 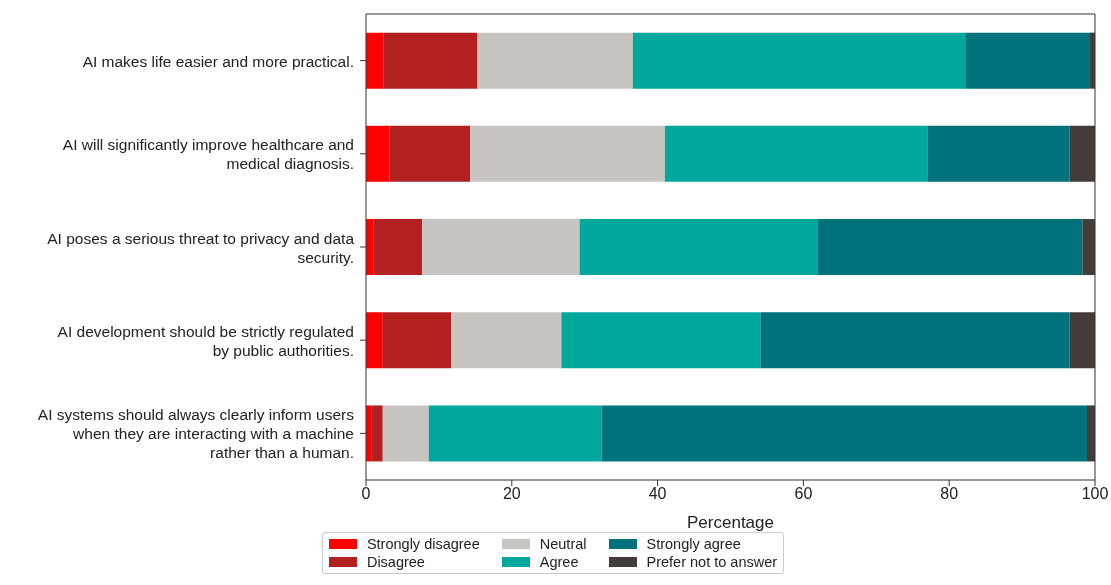 I want to click on legend-label: Strongly disagree, so click(x=423, y=544).